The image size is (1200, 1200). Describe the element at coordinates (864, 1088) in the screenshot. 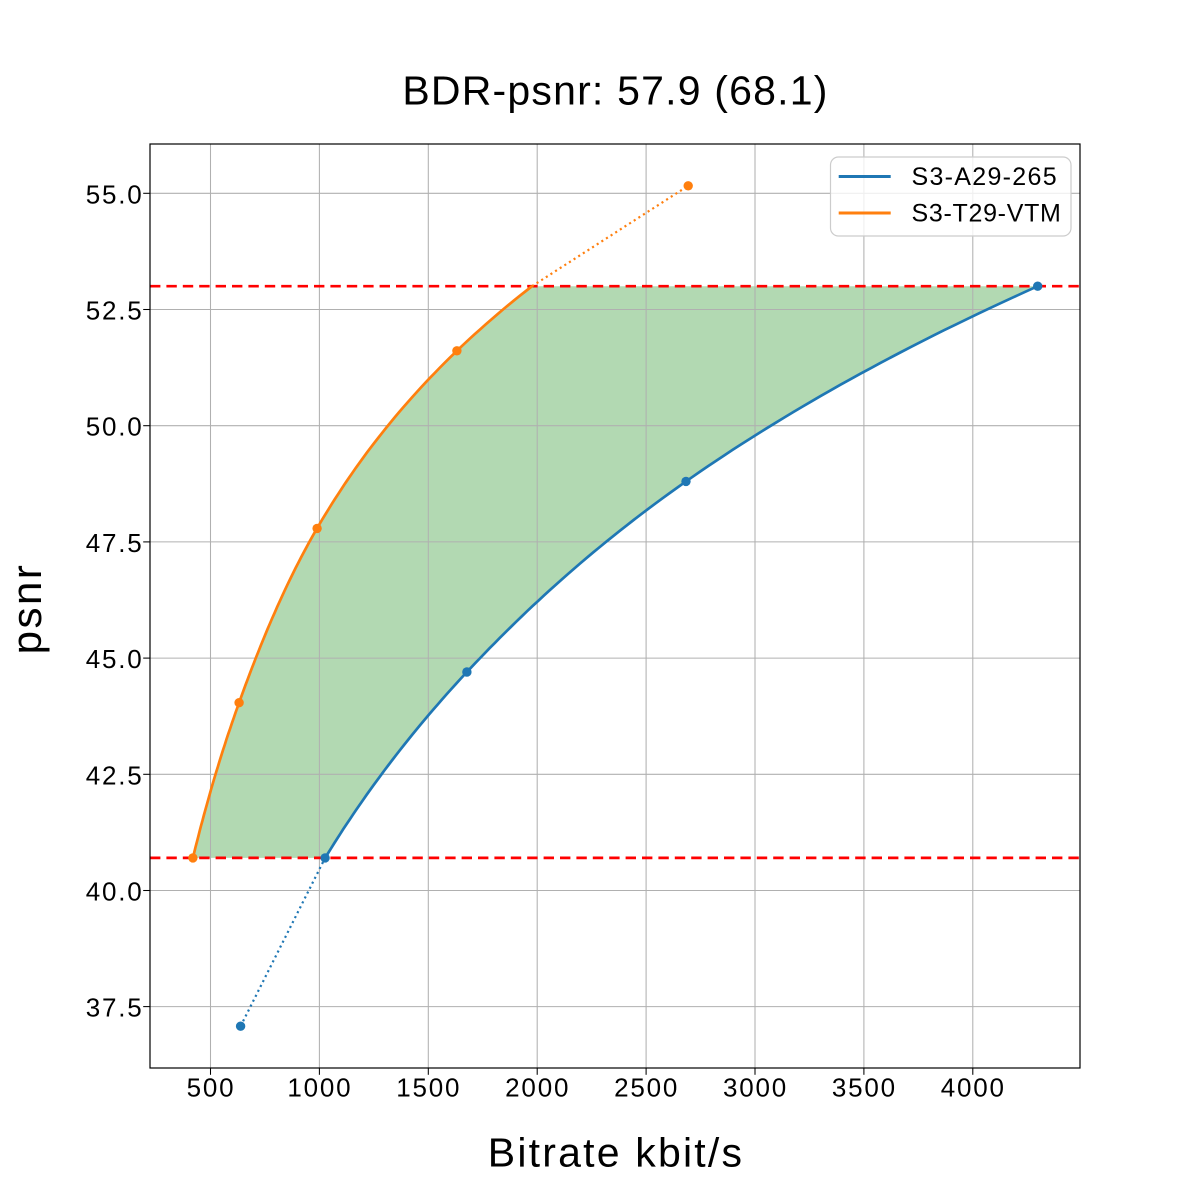

I see `svg-text: 3500` at that location.